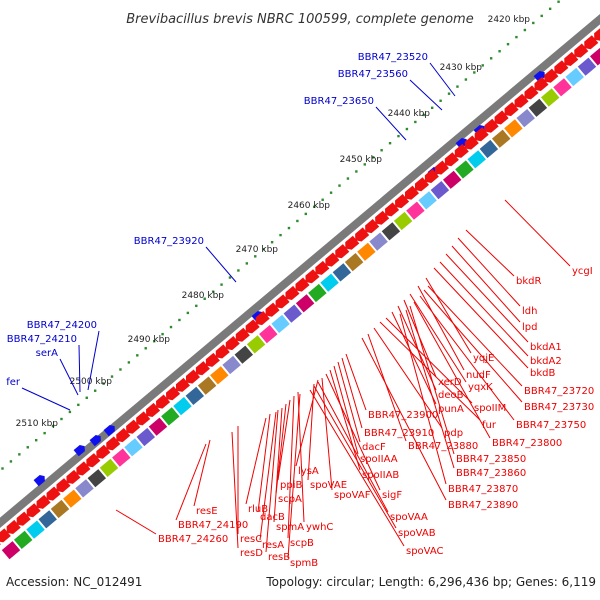 This screenshot has width=600, height=600. Describe the element at coordinates (417, 533) in the screenshot. I see `reverse-gene-label: spoVAB` at that location.